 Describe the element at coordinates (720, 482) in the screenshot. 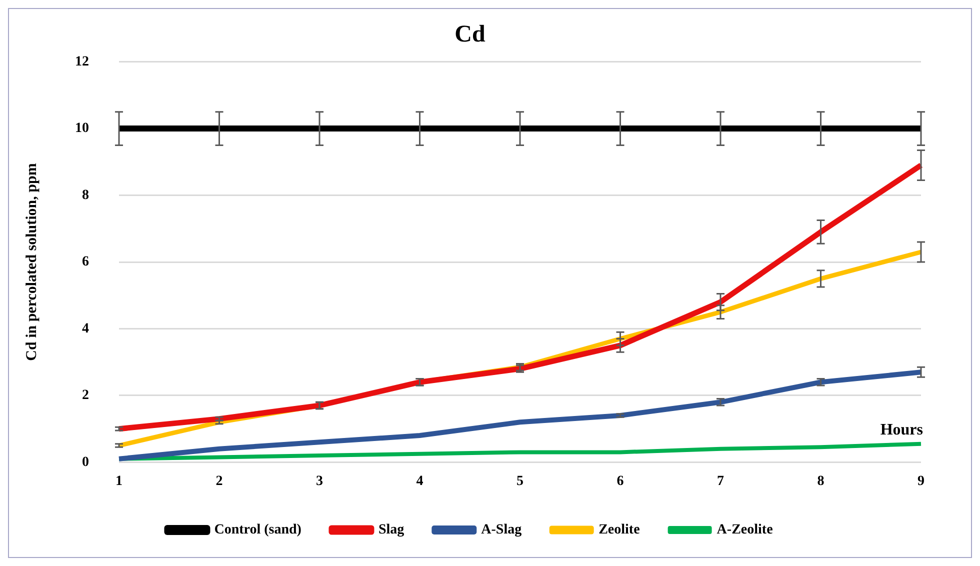

I see `x-tick-label: 7` at that location.